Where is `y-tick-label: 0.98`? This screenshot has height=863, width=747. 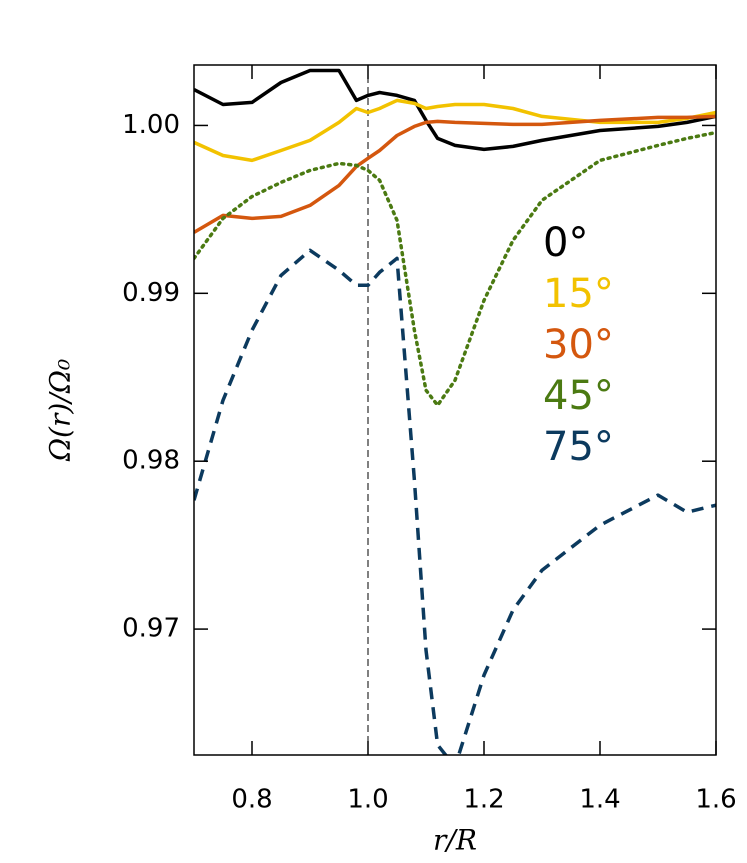
y-tick-label: 0.98 is located at coordinates (151, 461).